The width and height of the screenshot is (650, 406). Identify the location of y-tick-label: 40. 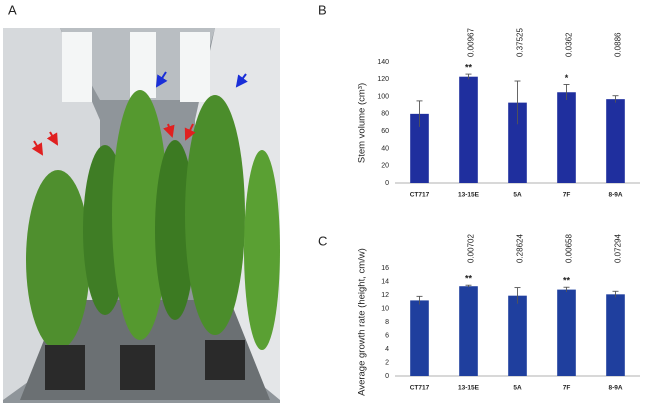
(385, 148).